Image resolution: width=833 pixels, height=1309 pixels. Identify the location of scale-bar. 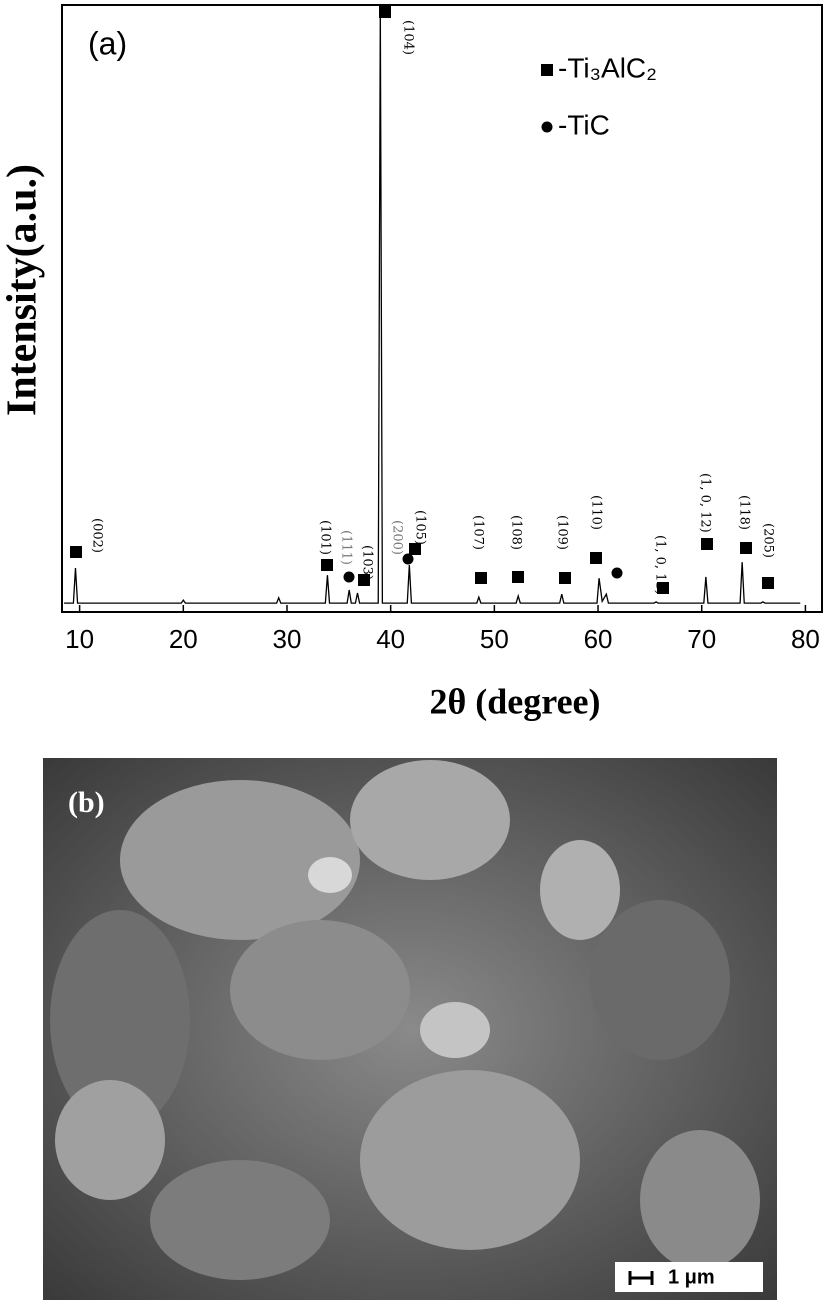
(641, 1278).